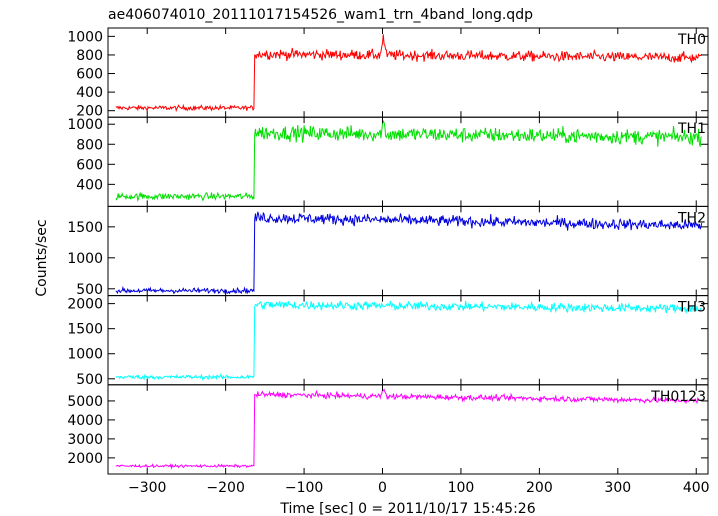  I want to click on y-tick-label: 4000, so click(85, 421).